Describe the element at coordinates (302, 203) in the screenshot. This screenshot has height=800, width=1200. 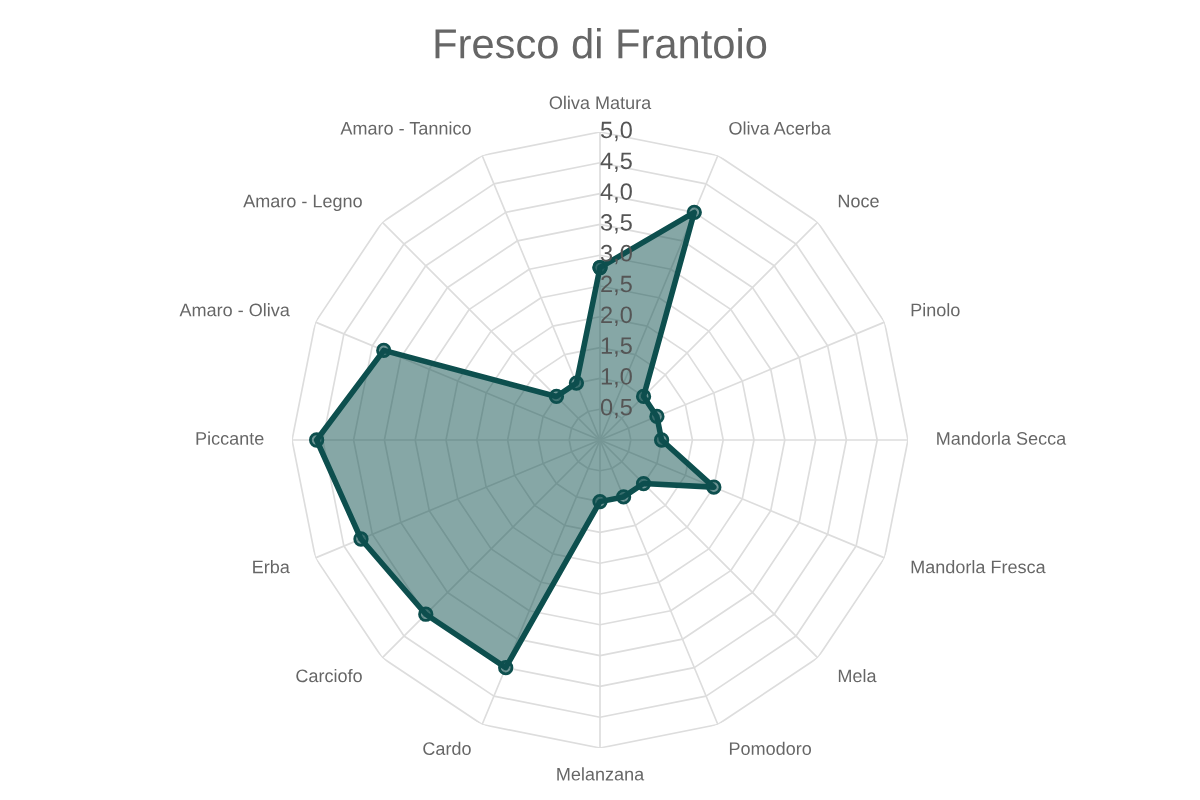
I see `spoke-label: Amaro - Legno` at that location.